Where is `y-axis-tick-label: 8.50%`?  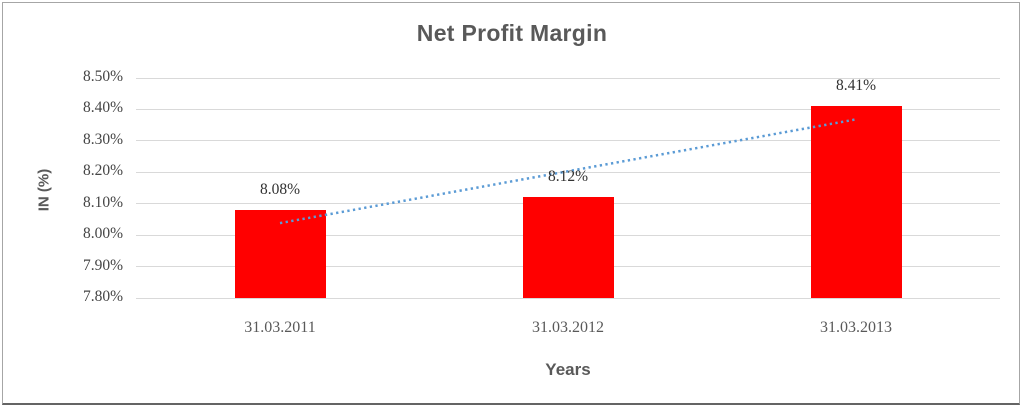
y-axis-tick-label: 8.50% is located at coordinates (102, 76).